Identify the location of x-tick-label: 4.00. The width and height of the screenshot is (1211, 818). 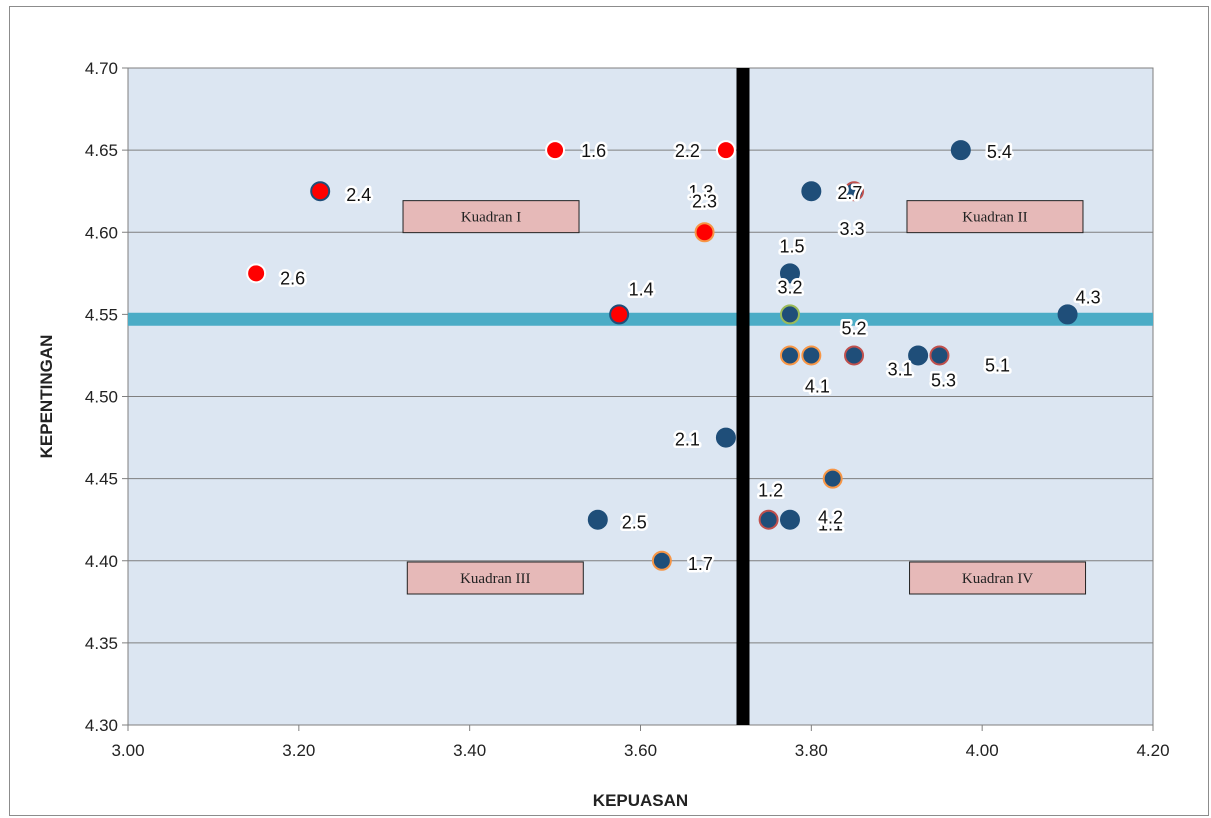
(982, 750).